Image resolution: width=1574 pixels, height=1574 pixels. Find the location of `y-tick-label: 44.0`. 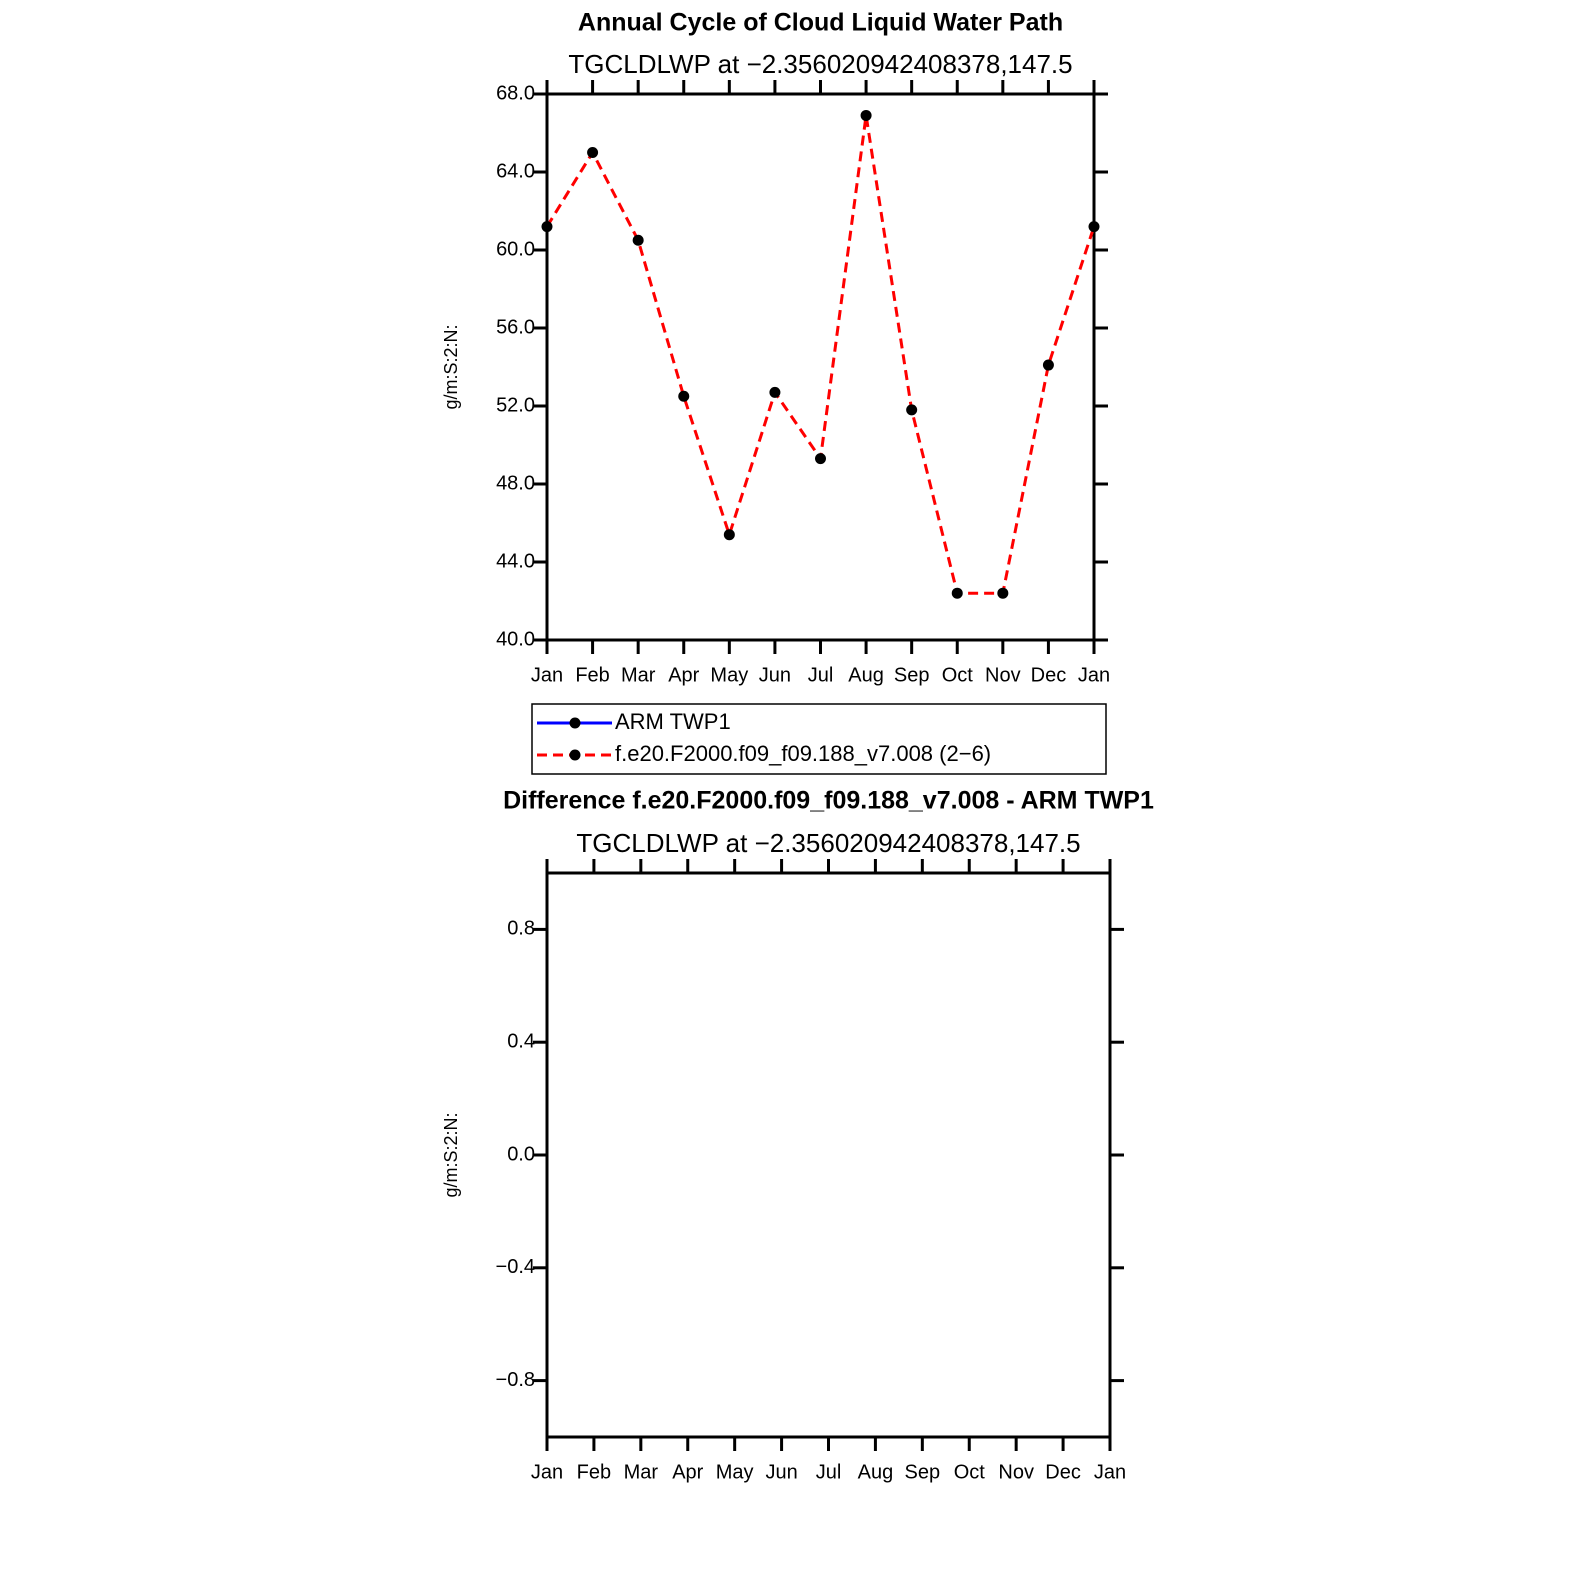

y-tick-label: 44.0 is located at coordinates (515, 561).